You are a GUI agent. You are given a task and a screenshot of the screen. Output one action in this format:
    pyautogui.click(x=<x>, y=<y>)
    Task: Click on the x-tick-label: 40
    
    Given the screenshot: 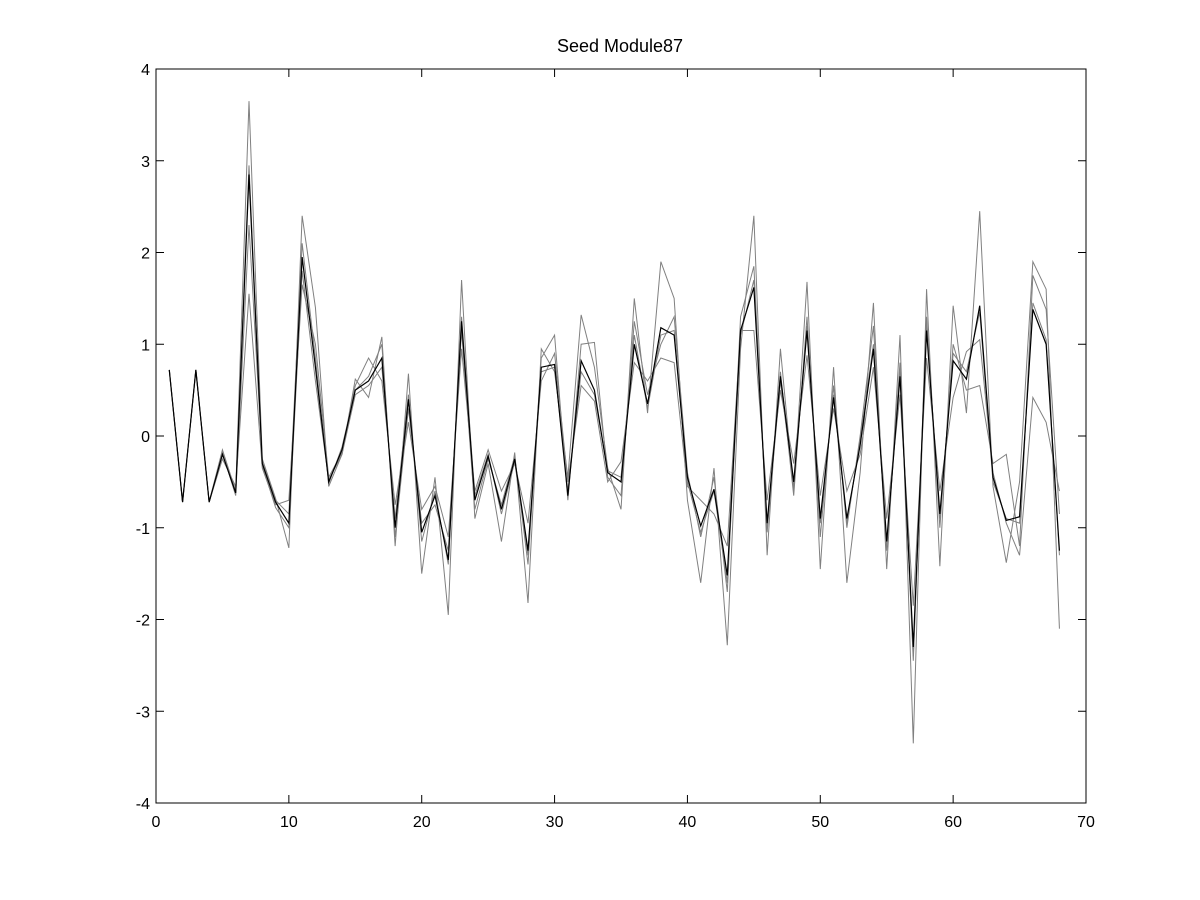 What is the action you would take?
    pyautogui.click(x=688, y=822)
    